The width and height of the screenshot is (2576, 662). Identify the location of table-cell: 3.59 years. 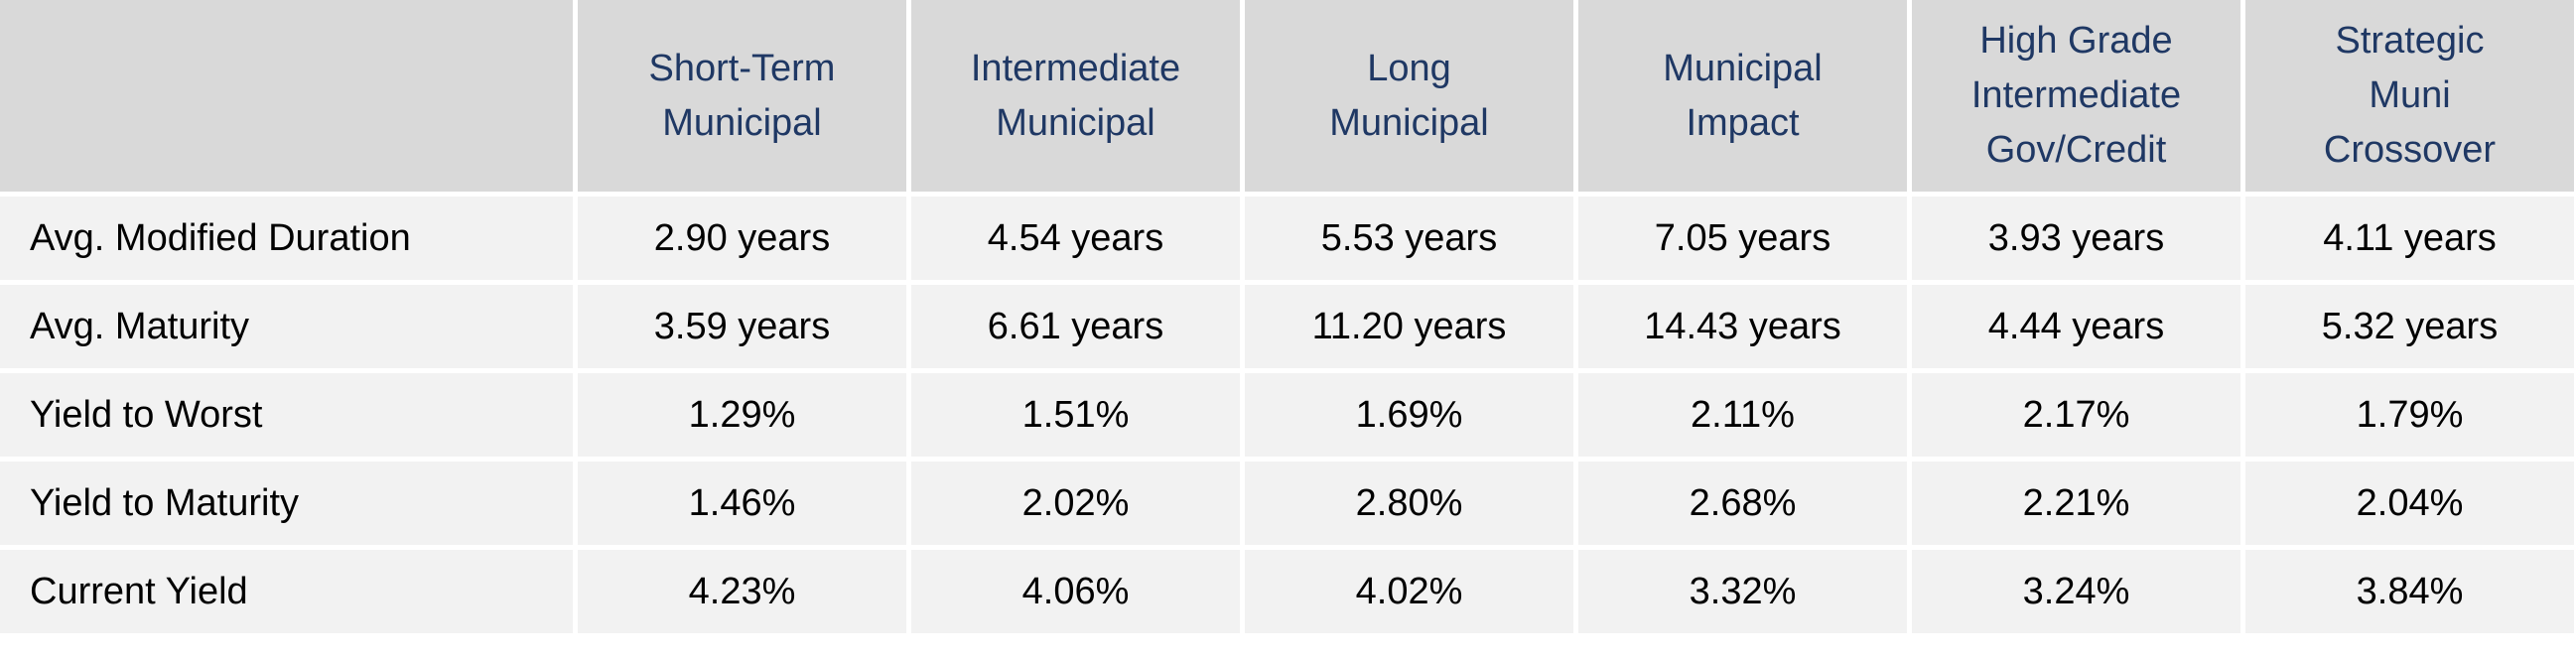
(742, 326).